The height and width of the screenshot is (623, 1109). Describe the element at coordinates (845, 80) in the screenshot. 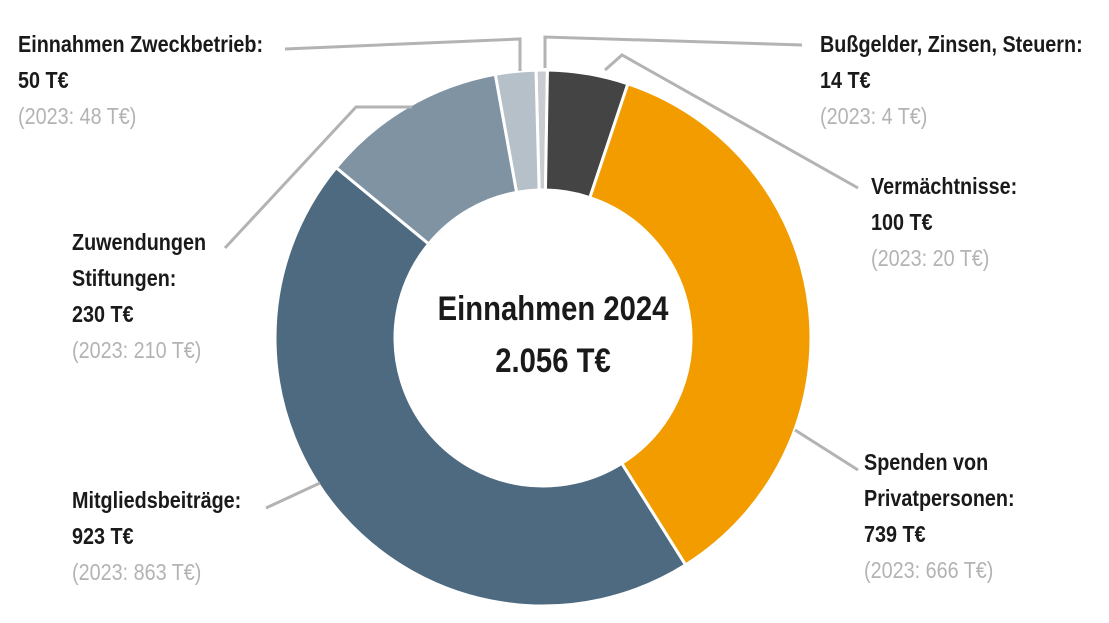

I see `slice-value: 14 T€` at that location.